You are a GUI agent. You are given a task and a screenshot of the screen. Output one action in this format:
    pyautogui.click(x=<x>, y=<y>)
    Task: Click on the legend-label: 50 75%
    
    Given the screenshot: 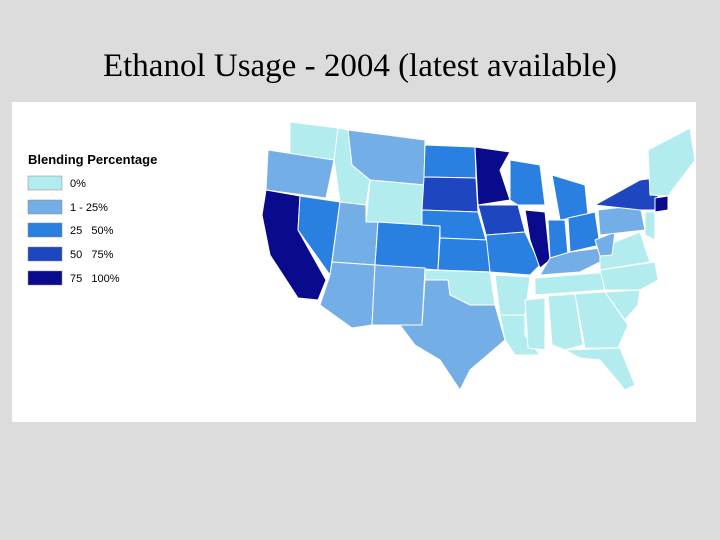 What is the action you would take?
    pyautogui.click(x=92, y=255)
    